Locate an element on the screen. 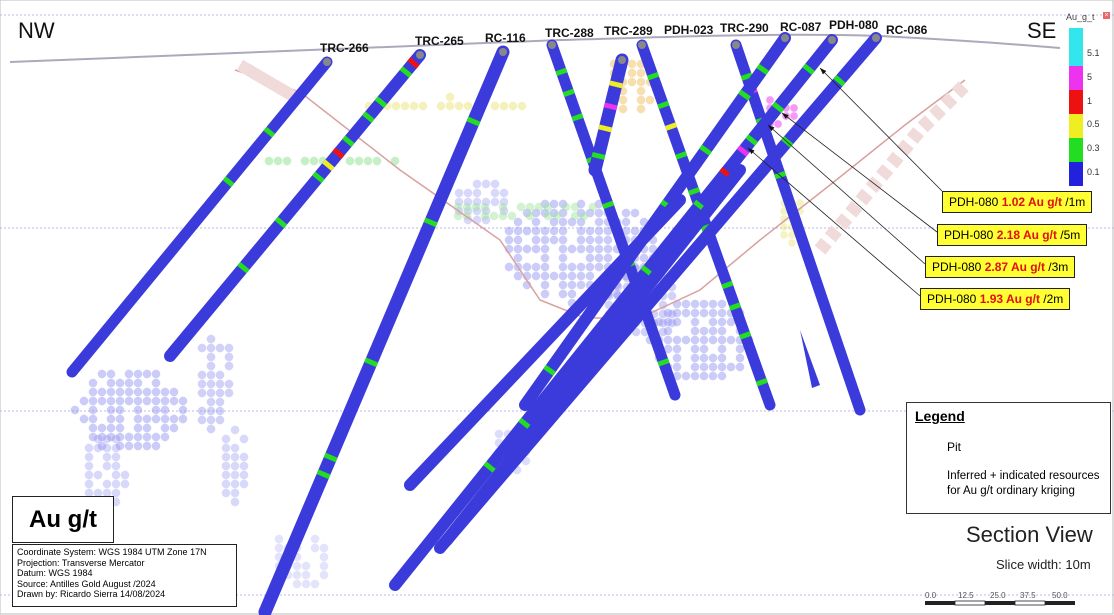 The height and width of the screenshot is (615, 1114). legend-title: Legend is located at coordinates (940, 416).